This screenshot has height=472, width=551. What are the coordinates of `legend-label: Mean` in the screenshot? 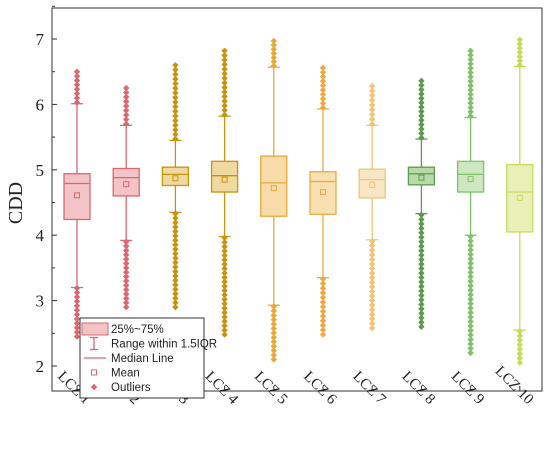 It's located at (125, 374).